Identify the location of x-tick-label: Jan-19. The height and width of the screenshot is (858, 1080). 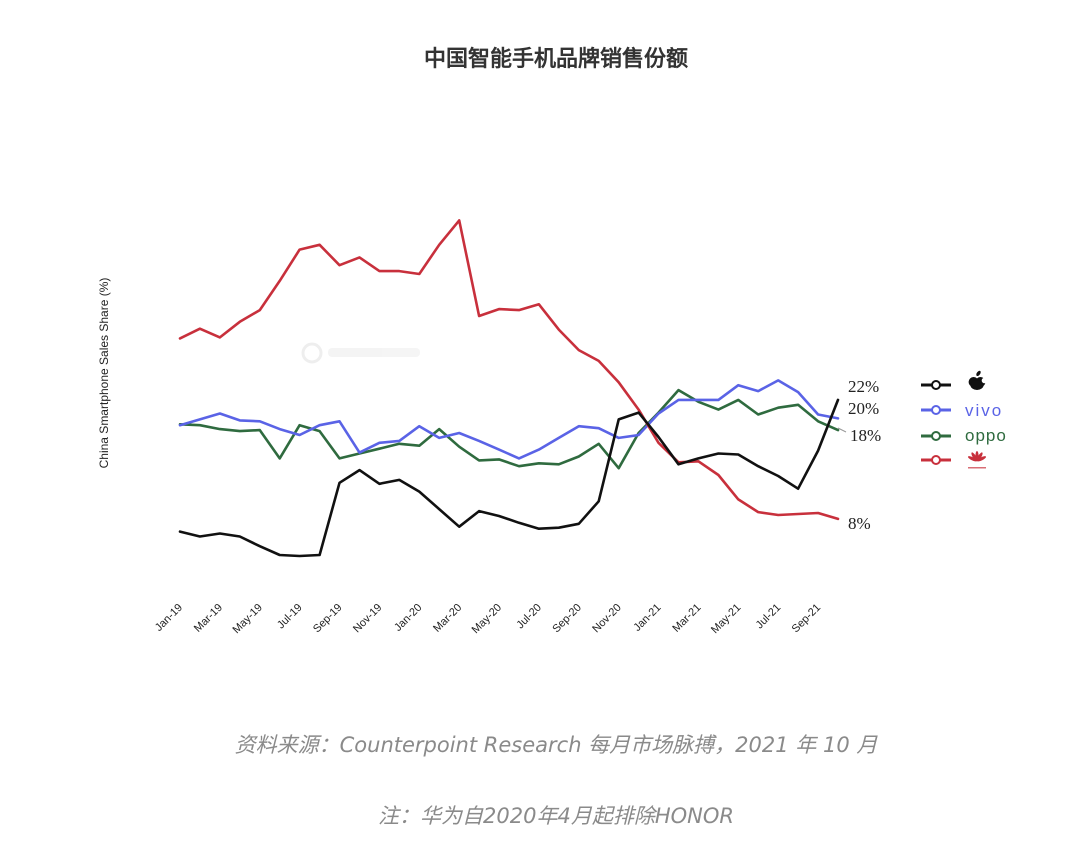
(169, 618).